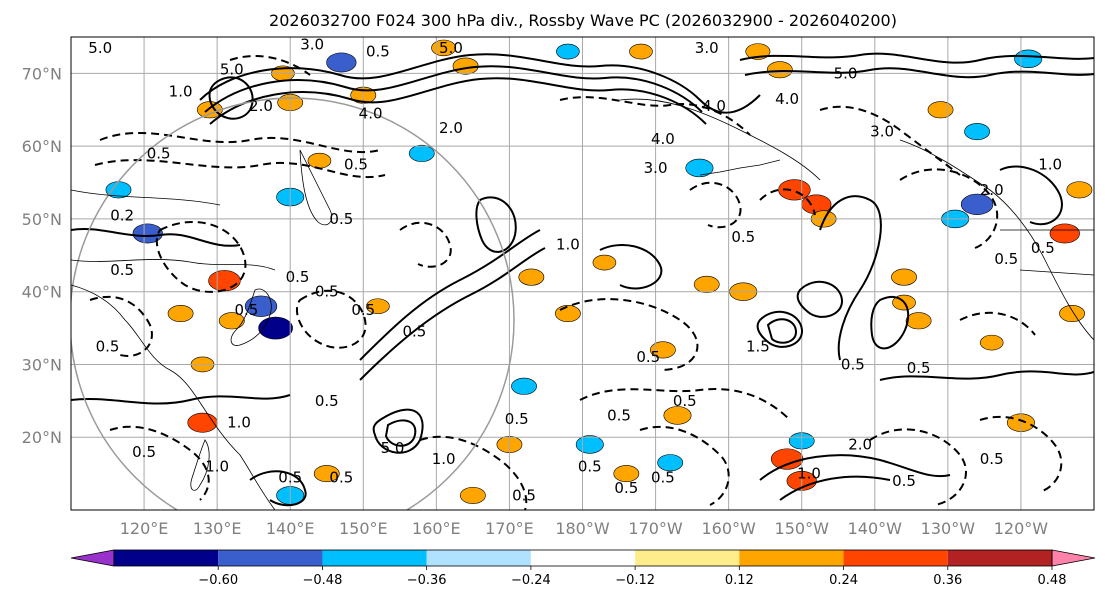  Describe the element at coordinates (218, 580) in the screenshot. I see `colorbar-tick-label: −0.60` at that location.